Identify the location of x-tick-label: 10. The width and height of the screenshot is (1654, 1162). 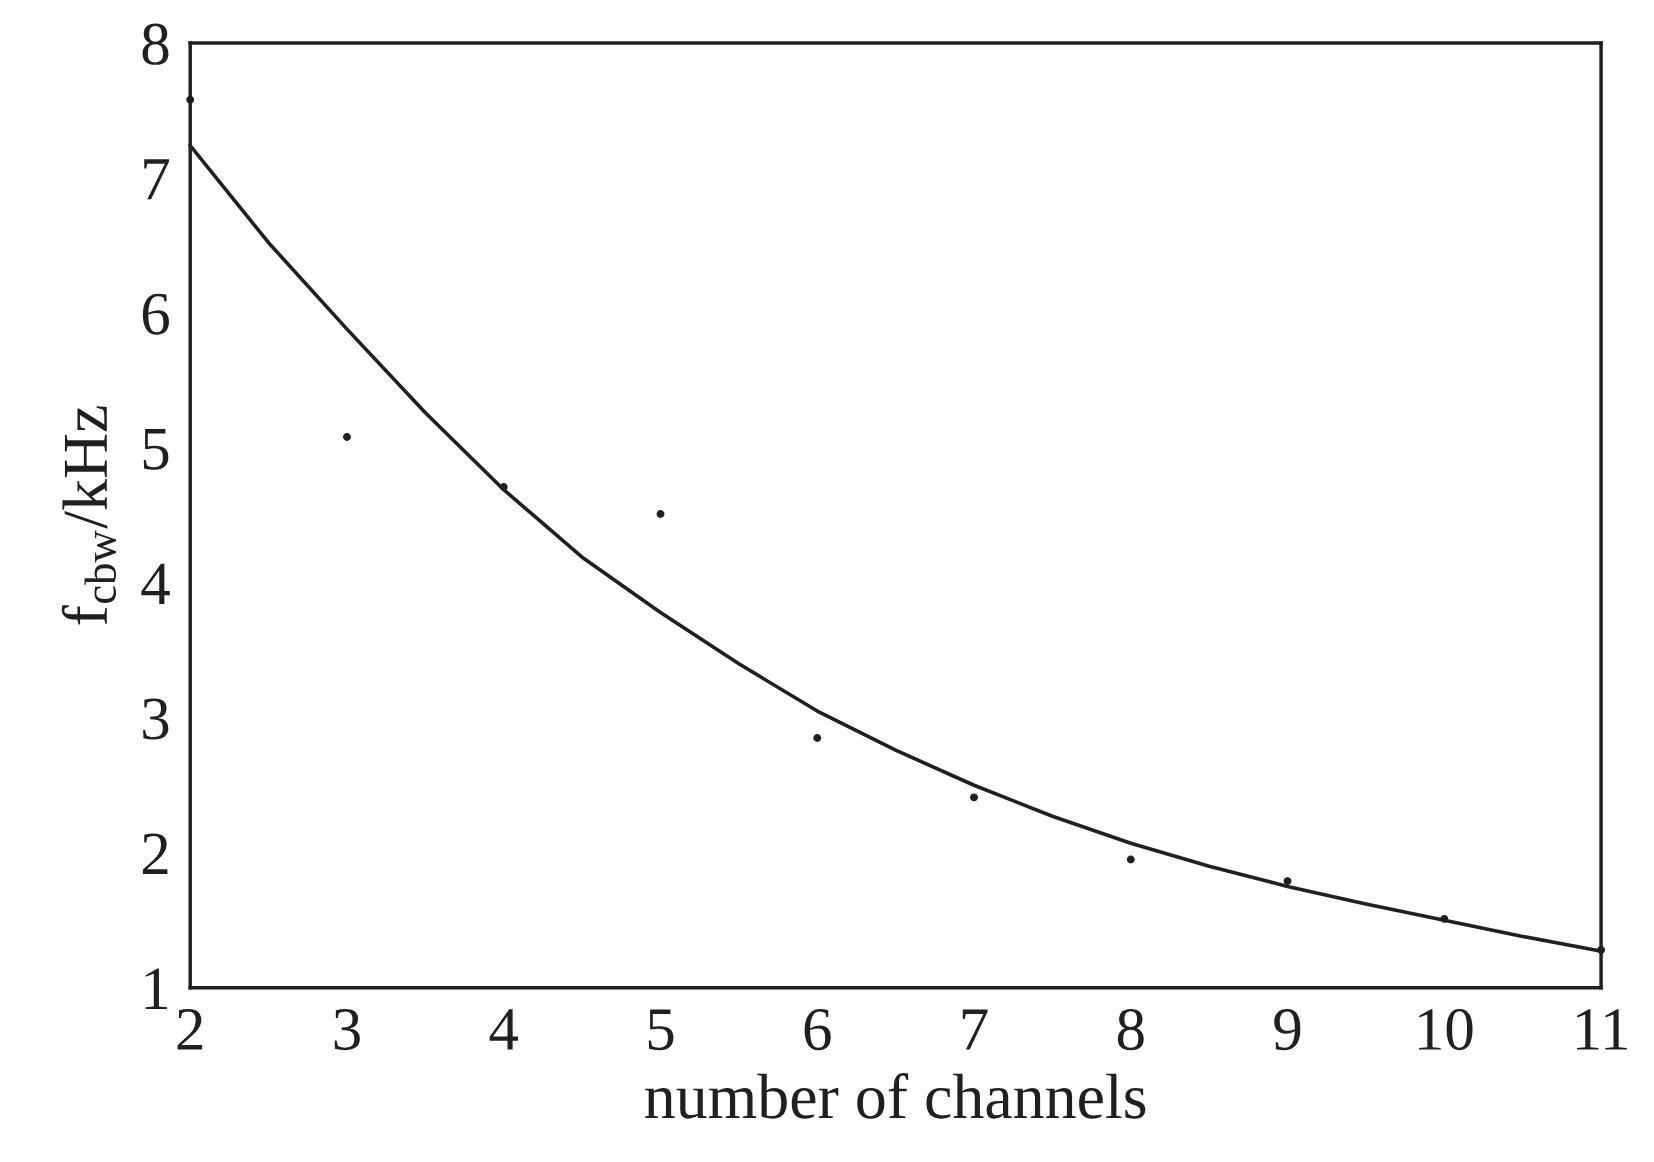
(1446, 1029).